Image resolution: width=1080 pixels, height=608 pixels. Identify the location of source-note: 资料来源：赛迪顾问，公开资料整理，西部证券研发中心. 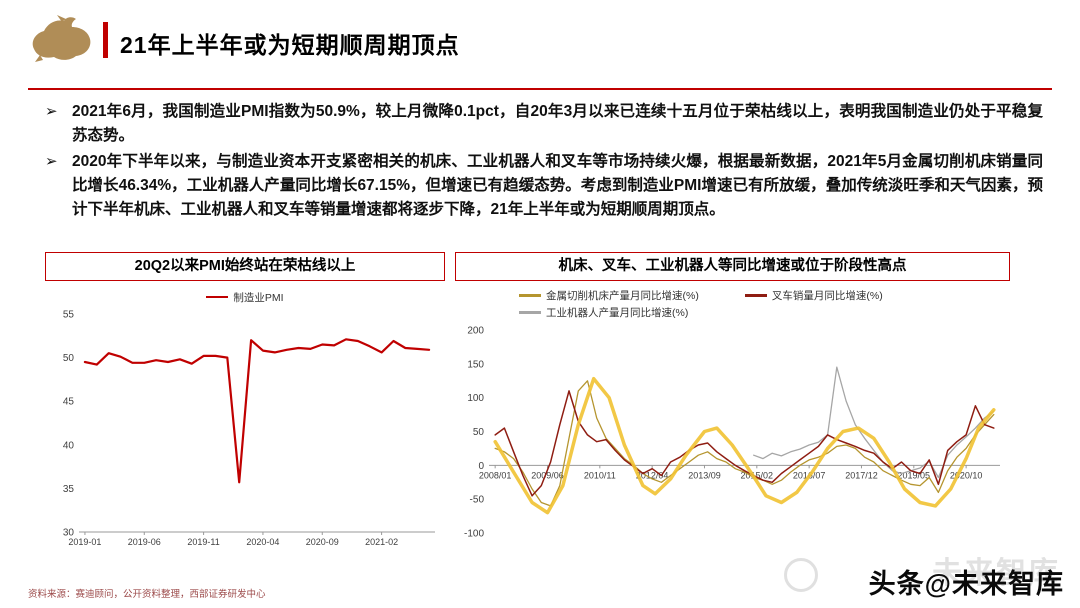
(147, 594).